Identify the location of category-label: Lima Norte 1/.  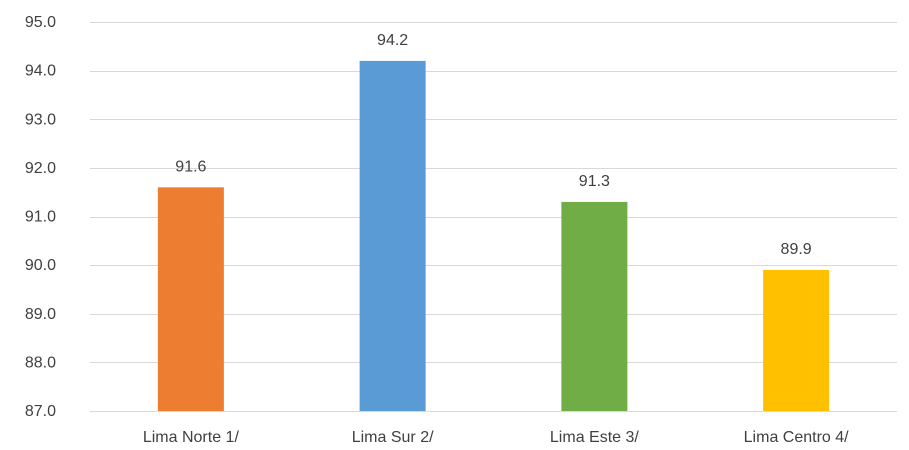
(191, 437).